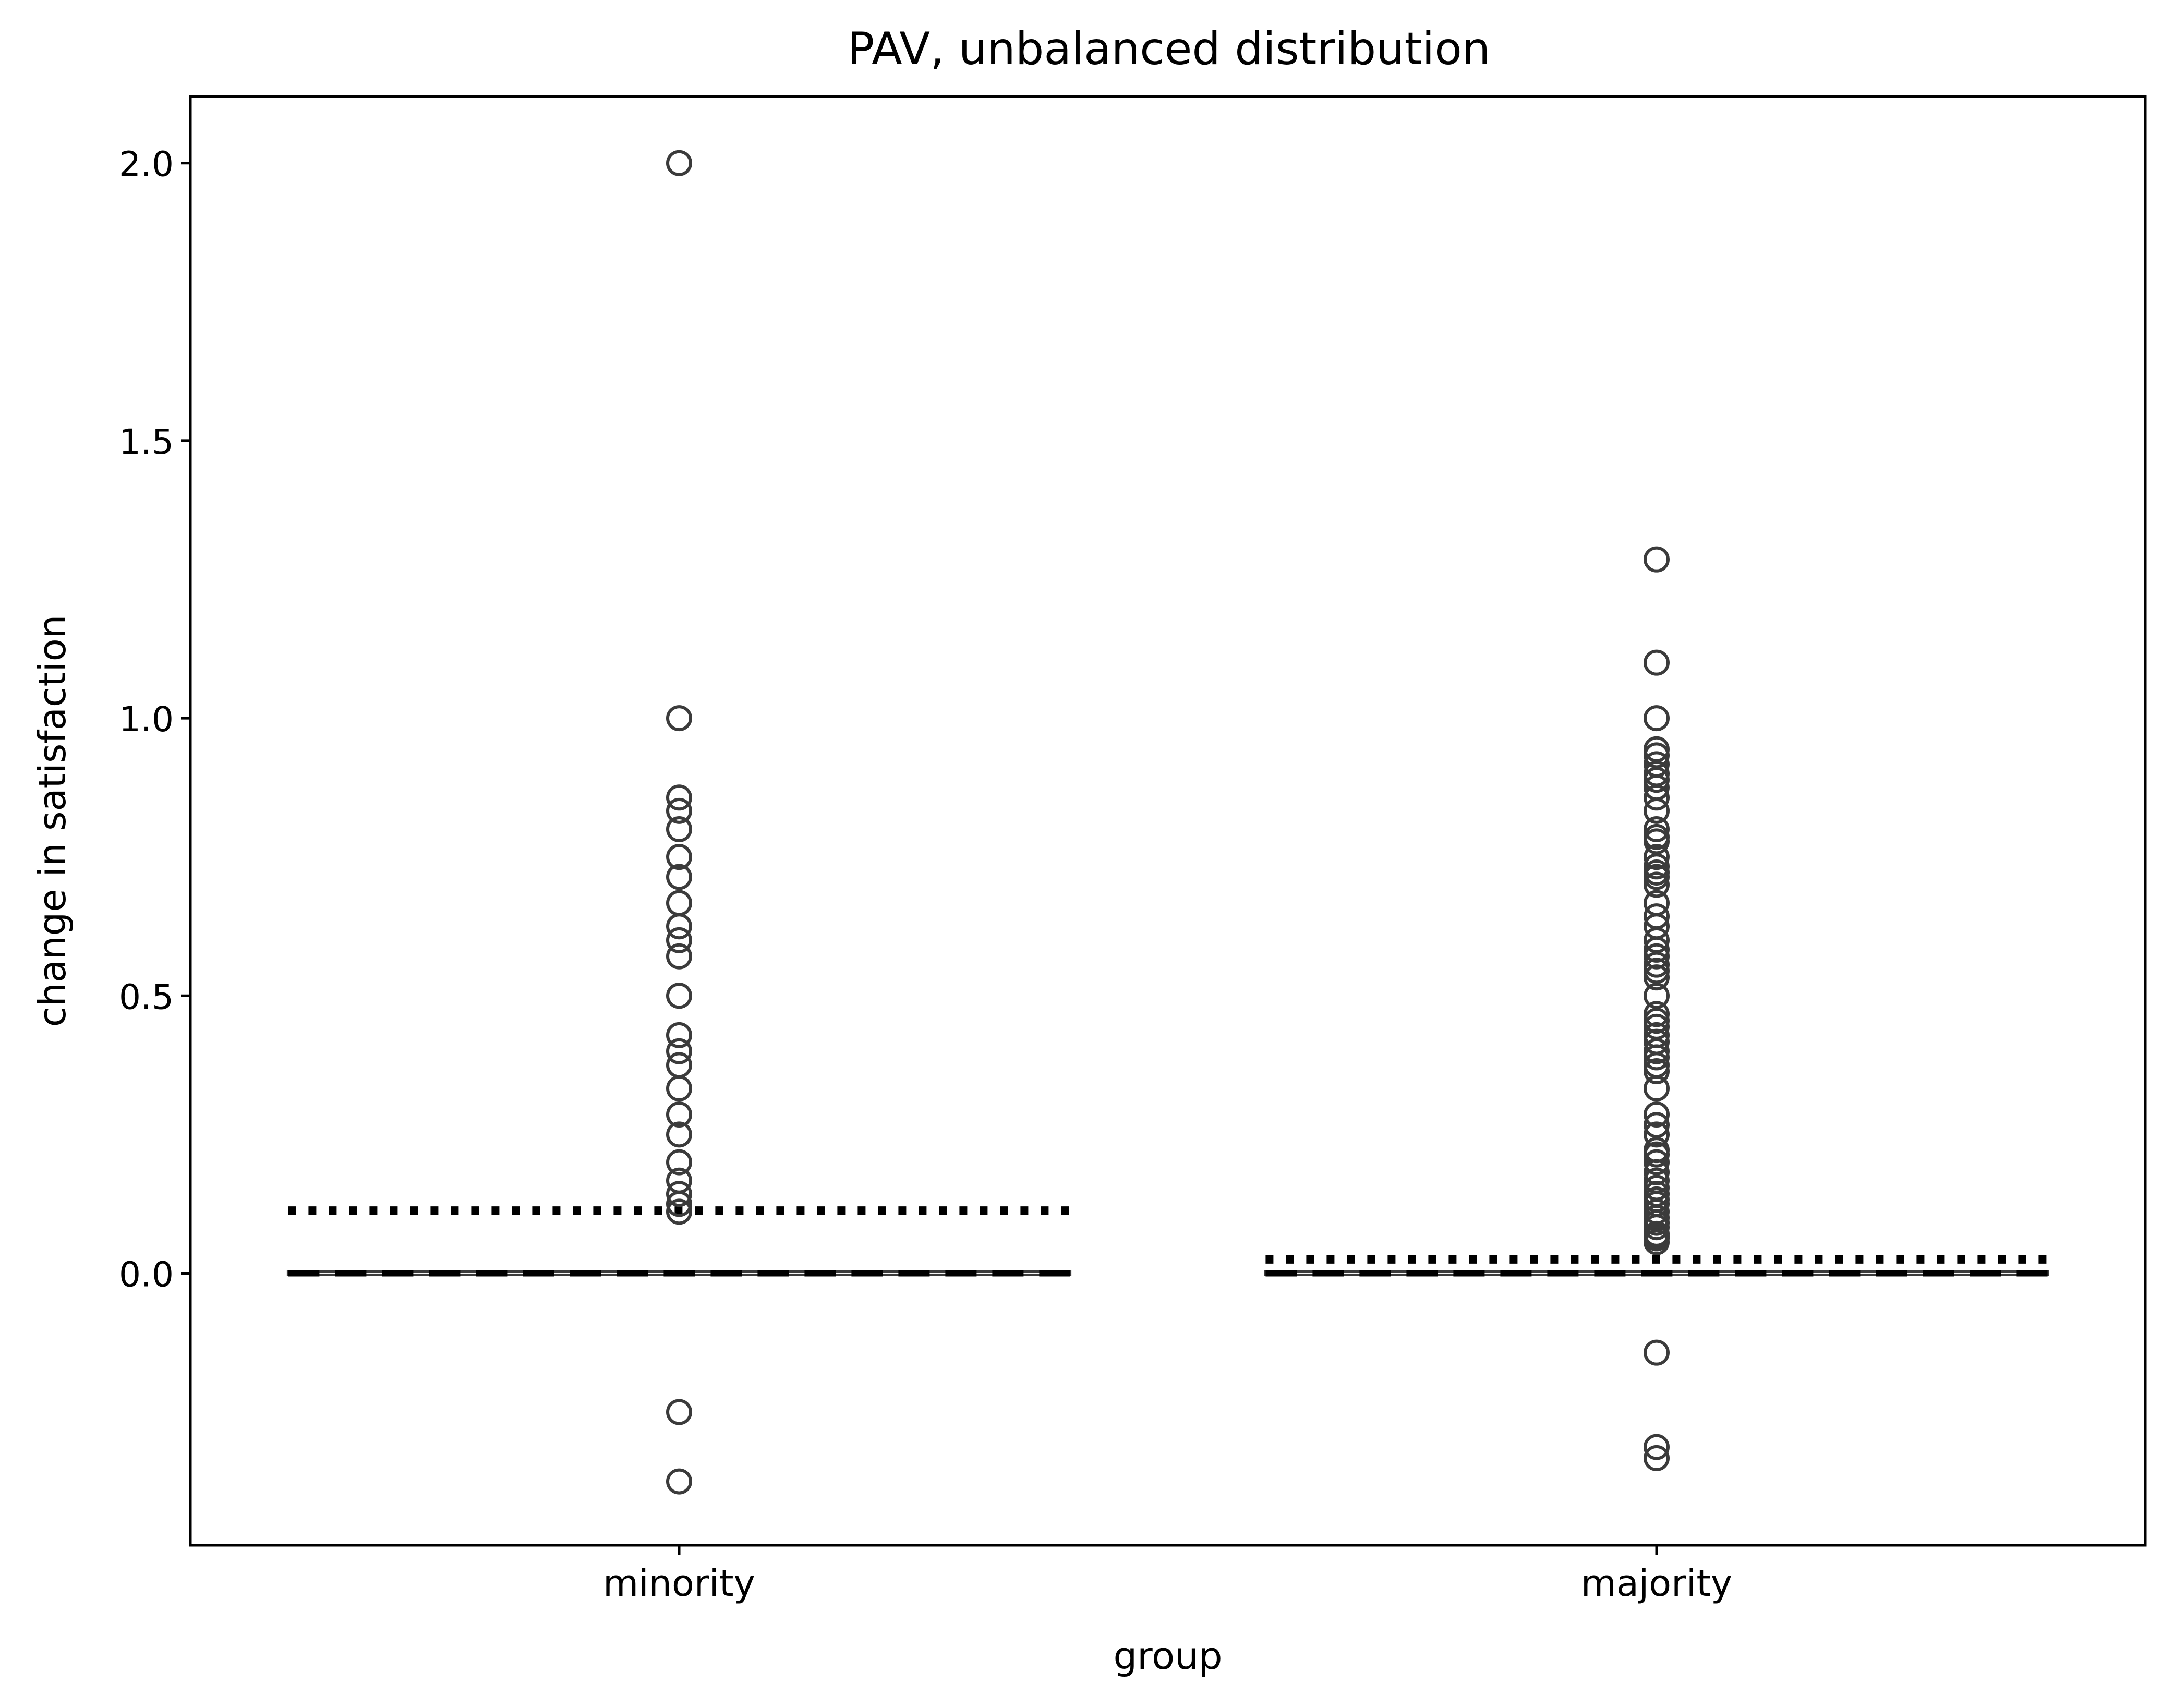 Image resolution: width=2162 pixels, height=1708 pixels. What do you see at coordinates (146, 164) in the screenshot?
I see `y-tick-label: 2.0` at bounding box center [146, 164].